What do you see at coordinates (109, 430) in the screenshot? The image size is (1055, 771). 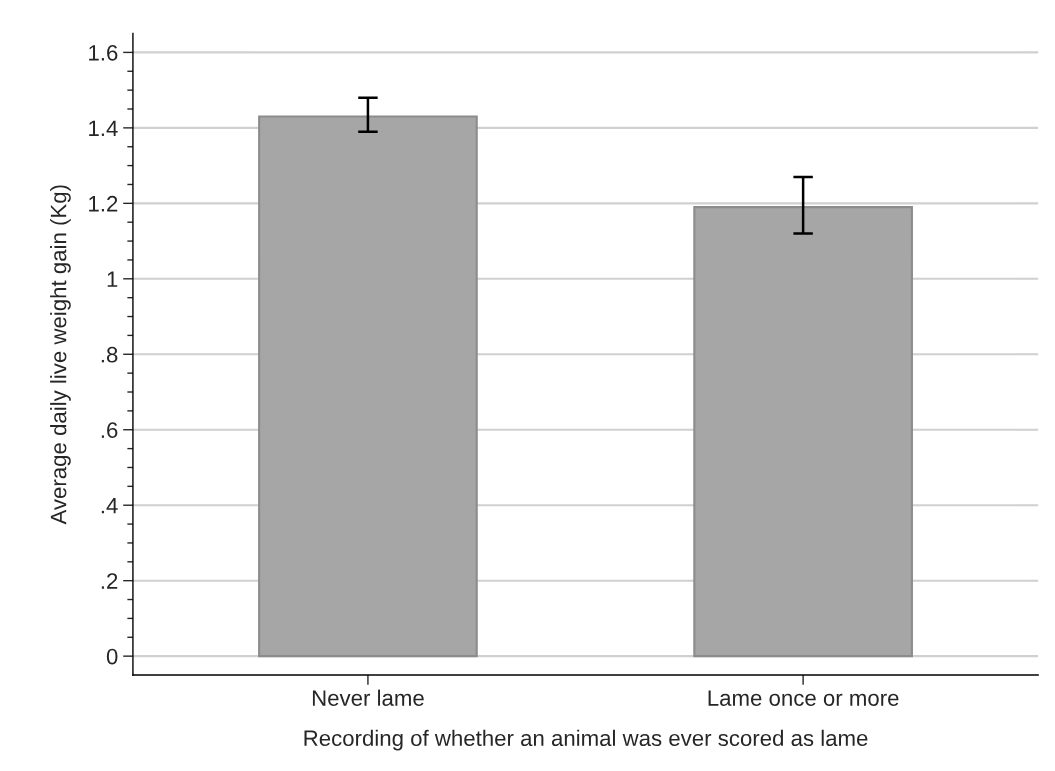 I see `y-tick-label: .6` at bounding box center [109, 430].